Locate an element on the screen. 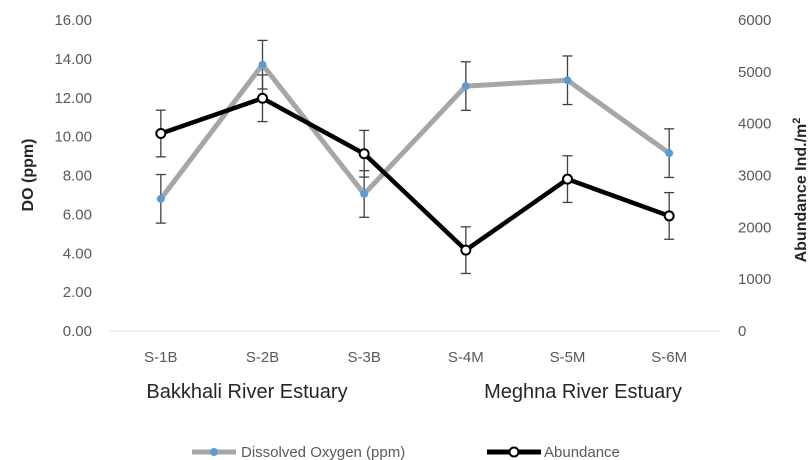  left-axis-ticks: 0.00 2.00 4.00 6.00 8.00 10.00 12.00 14.00 16.00 is located at coordinates (73, 176).